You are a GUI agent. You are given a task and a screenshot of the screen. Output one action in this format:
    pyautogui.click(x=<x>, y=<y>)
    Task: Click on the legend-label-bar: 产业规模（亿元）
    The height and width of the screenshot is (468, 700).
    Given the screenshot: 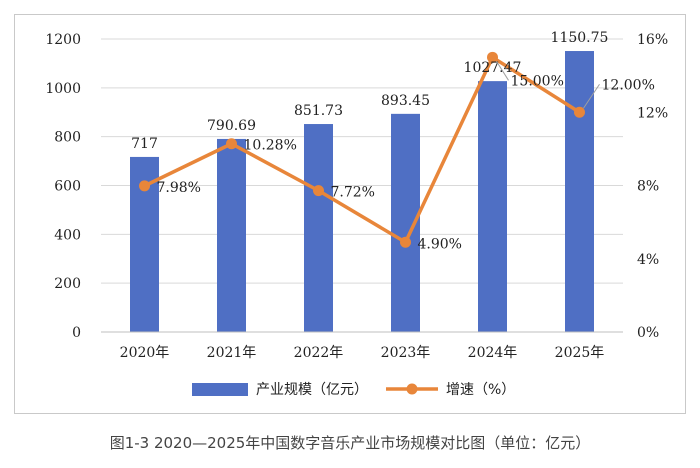 What is the action you would take?
    pyautogui.click(x=312, y=390)
    